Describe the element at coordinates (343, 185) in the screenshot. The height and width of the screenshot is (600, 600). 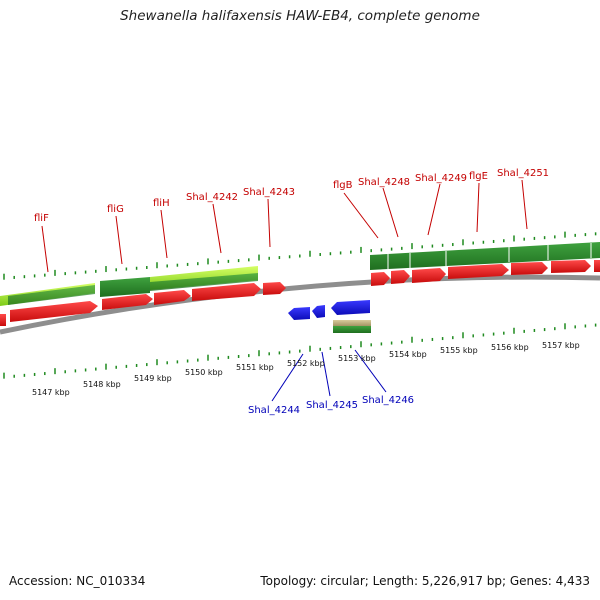
I see `gene-label: flgB` at that location.